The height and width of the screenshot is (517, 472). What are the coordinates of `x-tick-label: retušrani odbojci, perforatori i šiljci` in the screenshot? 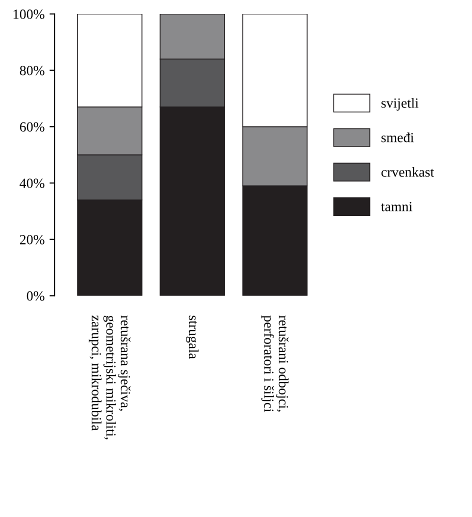 It's located at (275, 363).